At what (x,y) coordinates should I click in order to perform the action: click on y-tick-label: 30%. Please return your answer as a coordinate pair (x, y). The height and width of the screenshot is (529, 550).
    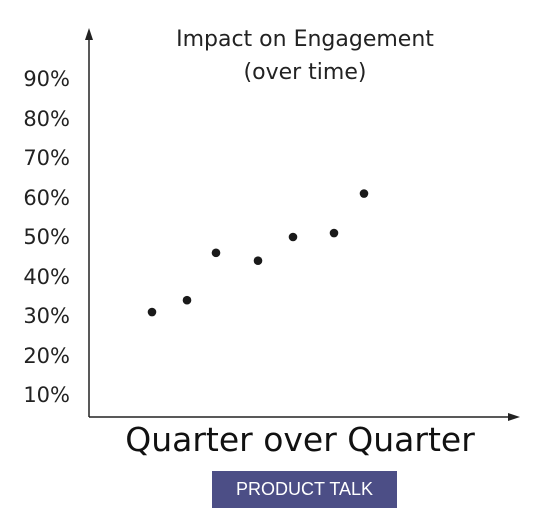
    Looking at the image, I should click on (46, 316).